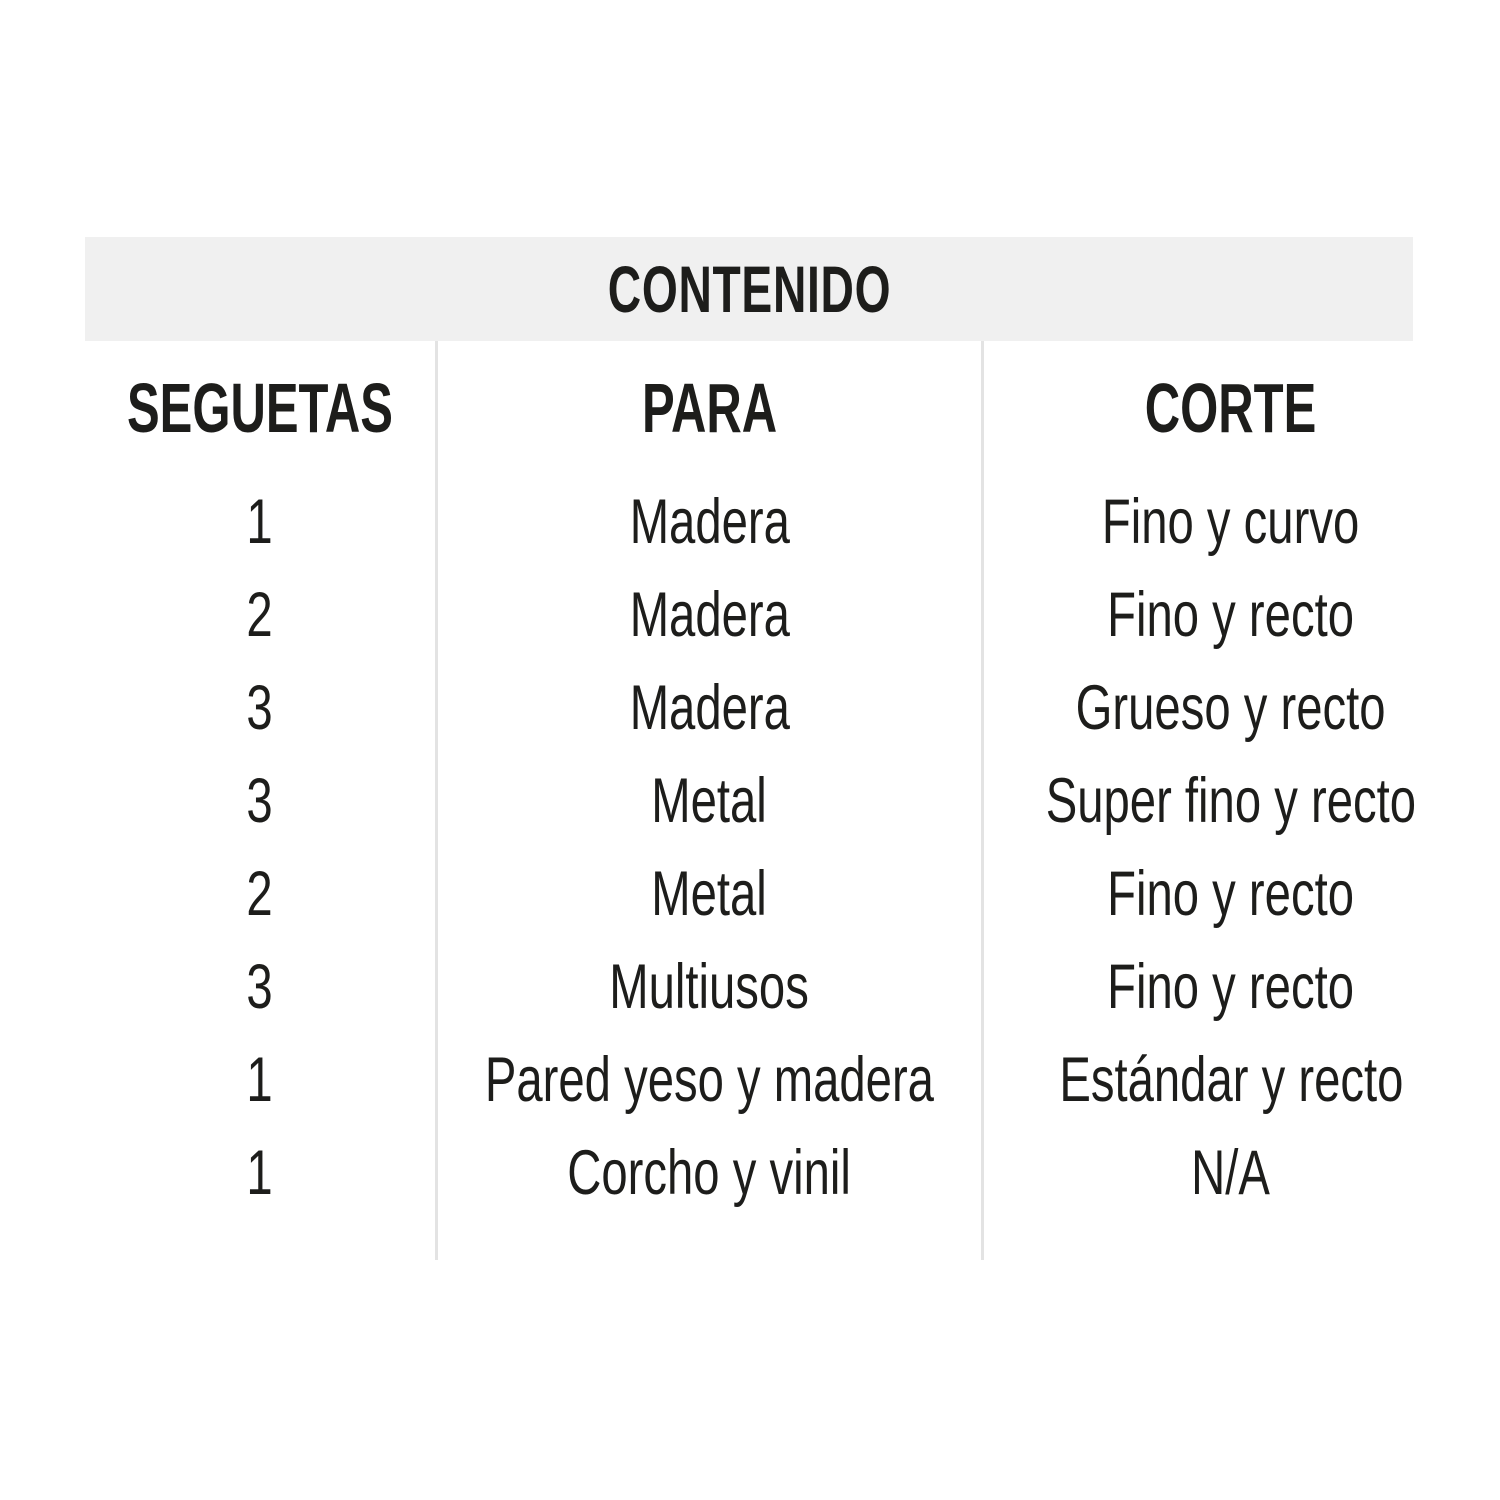 The width and height of the screenshot is (1500, 1500). Describe the element at coordinates (1230, 1079) in the screenshot. I see `table-row: Estándar y recto` at that location.